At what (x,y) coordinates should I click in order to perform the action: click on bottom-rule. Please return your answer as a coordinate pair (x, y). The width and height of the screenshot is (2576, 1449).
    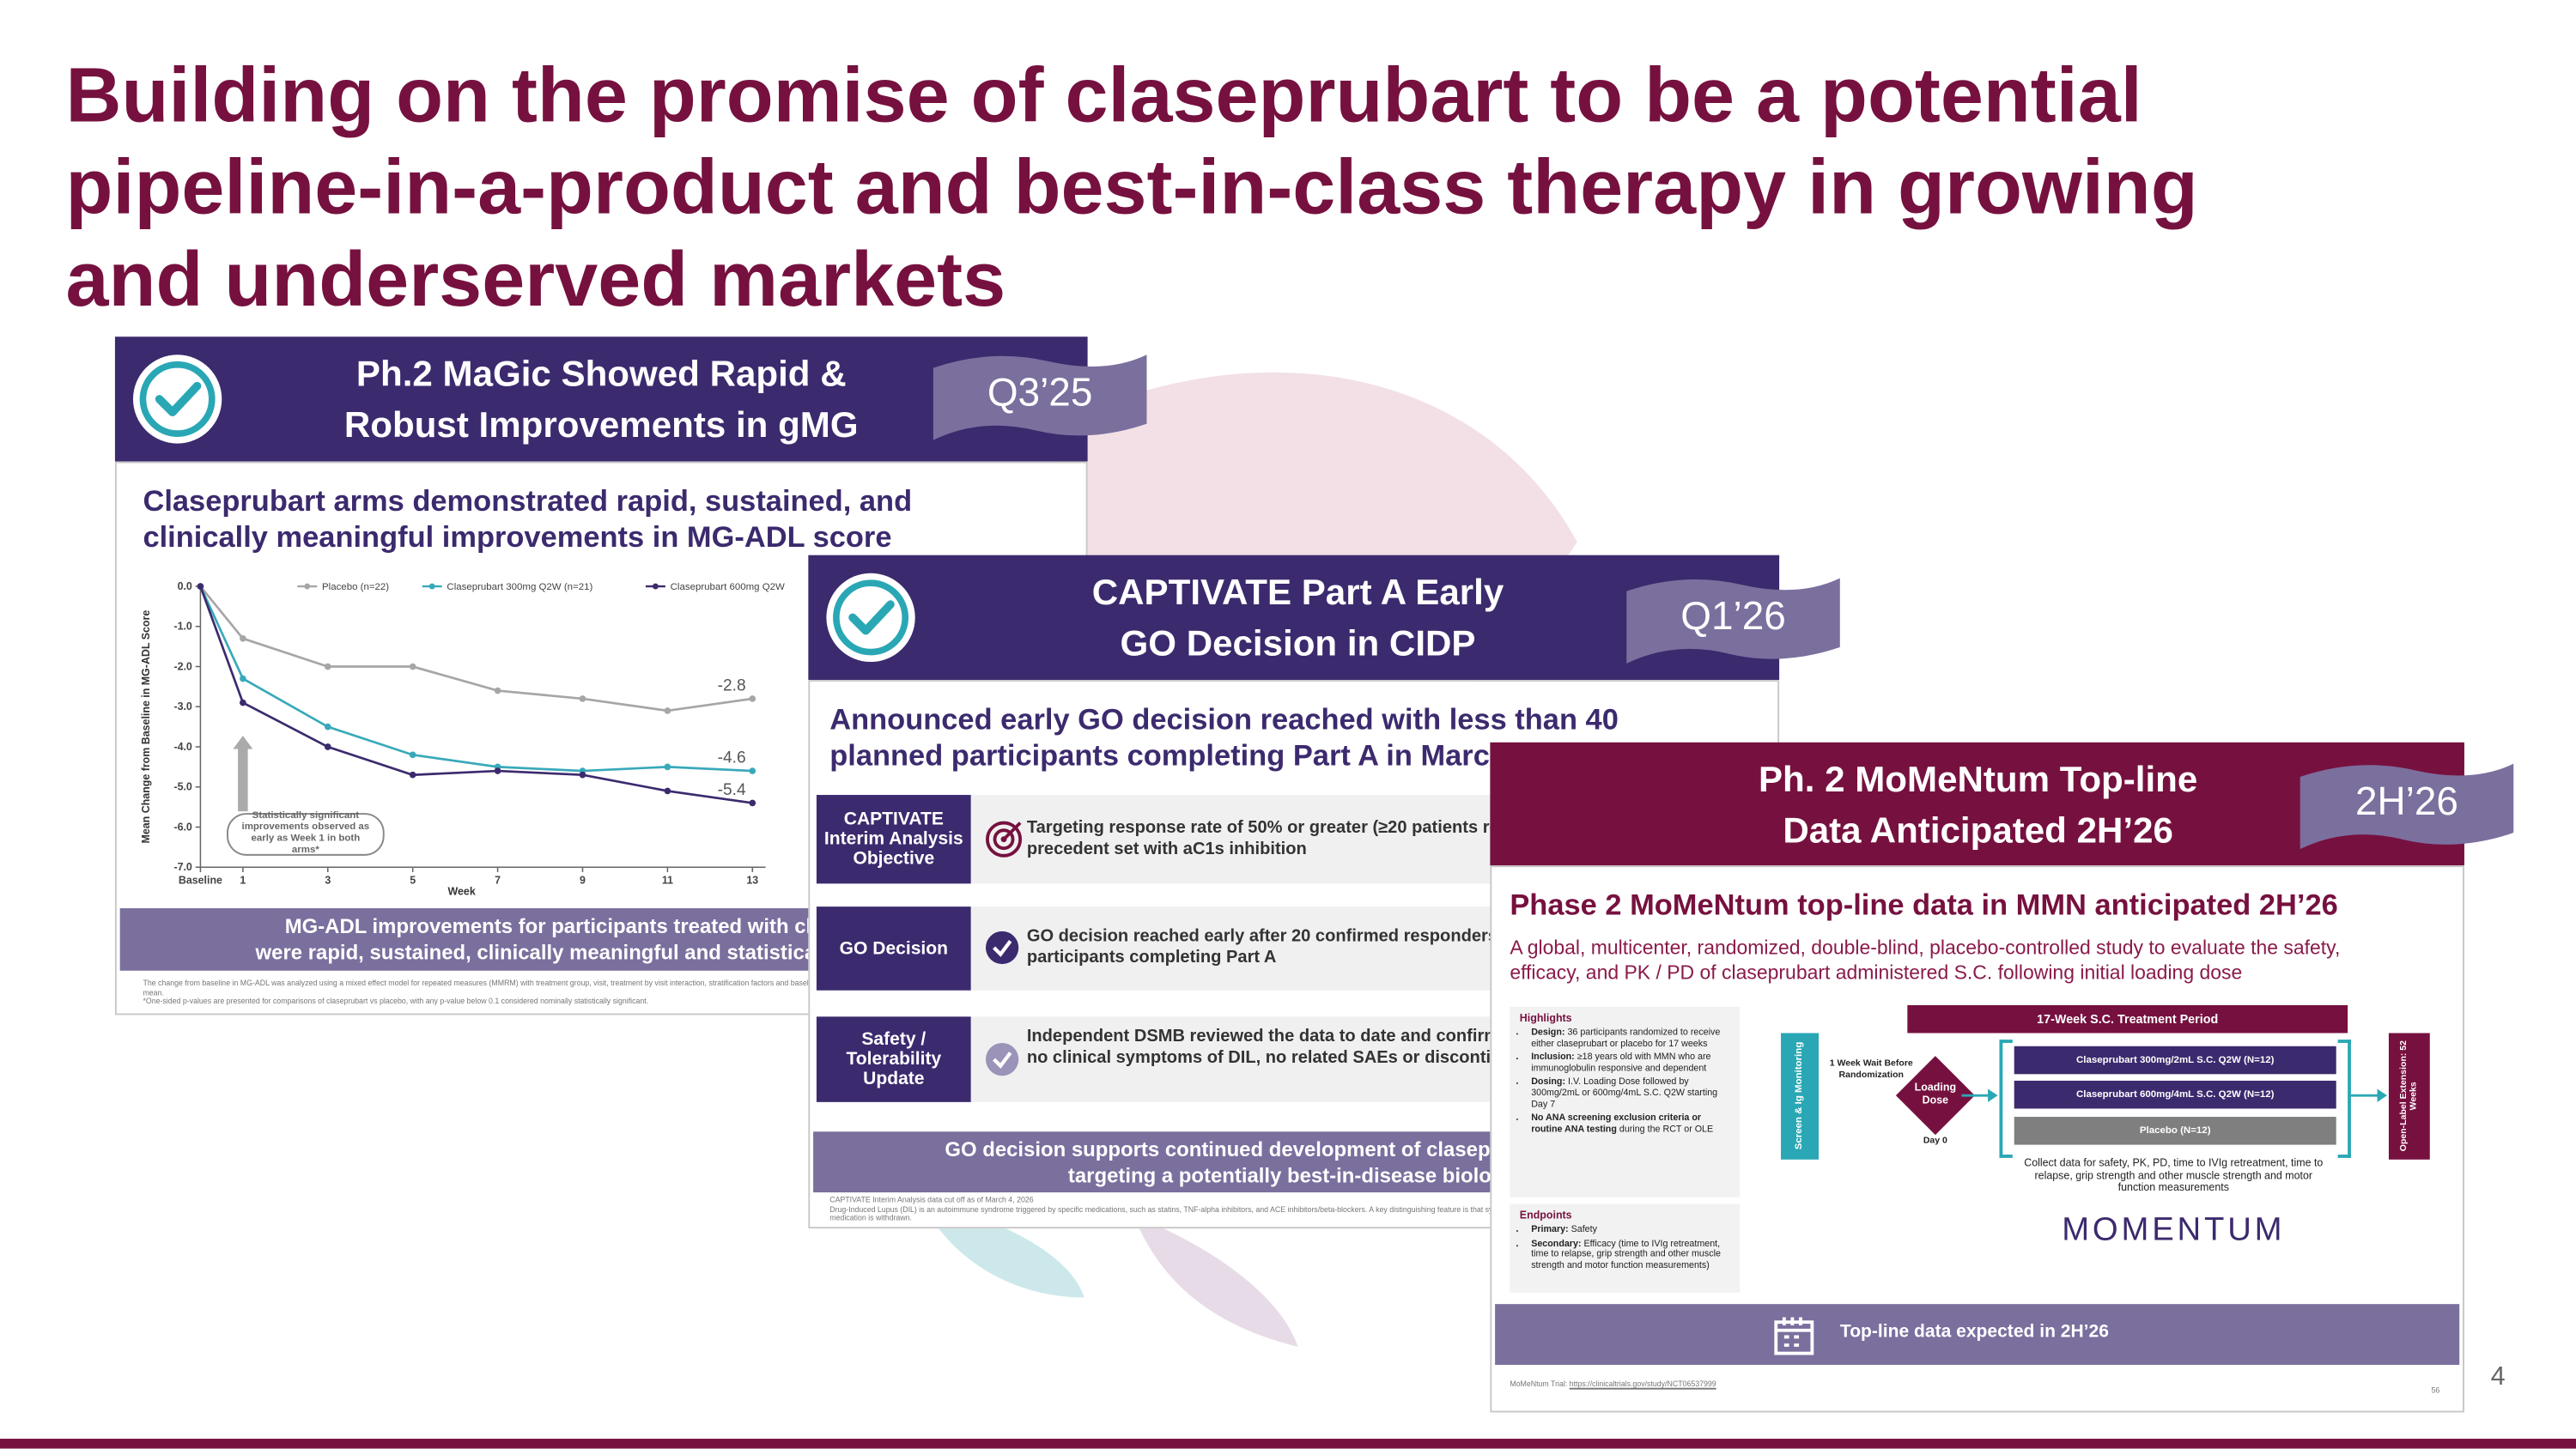
    Looking at the image, I should click on (1288, 1444).